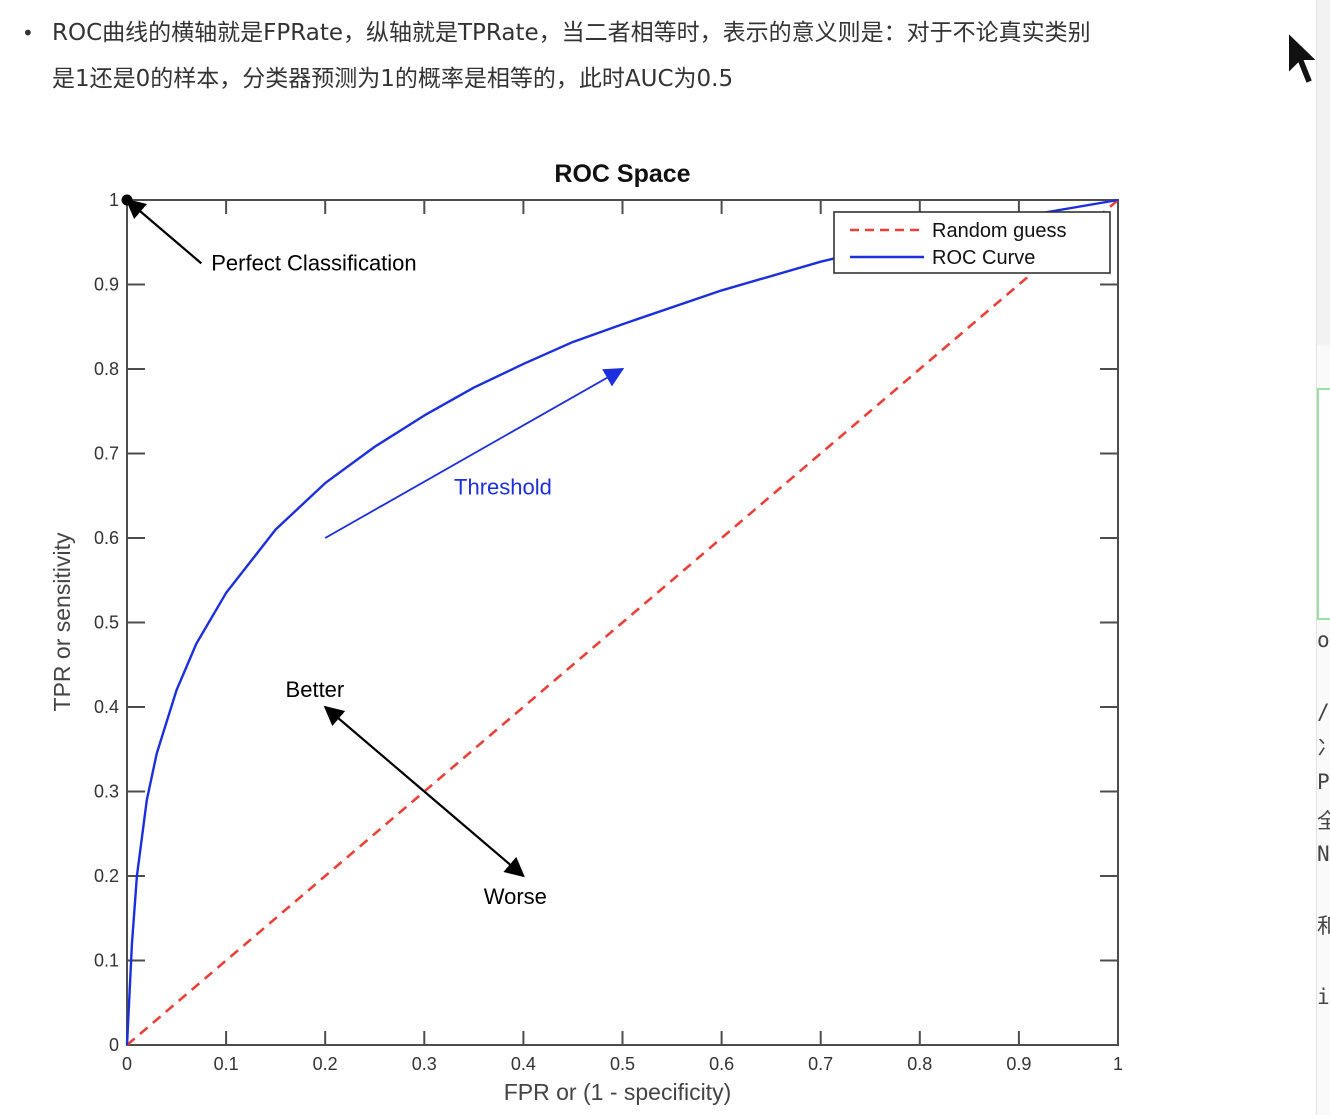  I want to click on x-tick-label: 0.9, so click(1018, 1064).